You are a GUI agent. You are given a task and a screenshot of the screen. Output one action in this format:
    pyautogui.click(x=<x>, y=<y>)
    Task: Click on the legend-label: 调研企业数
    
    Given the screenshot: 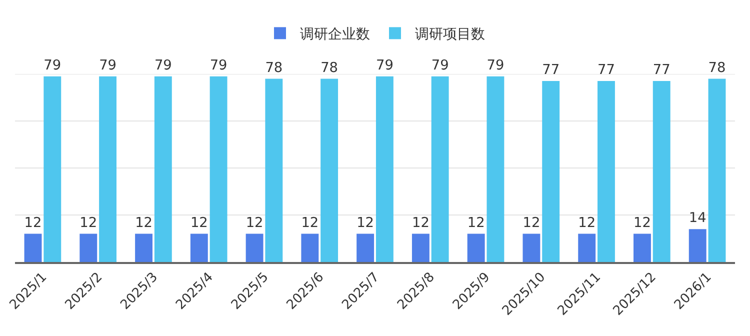 What is the action you would take?
    pyautogui.click(x=335, y=34)
    